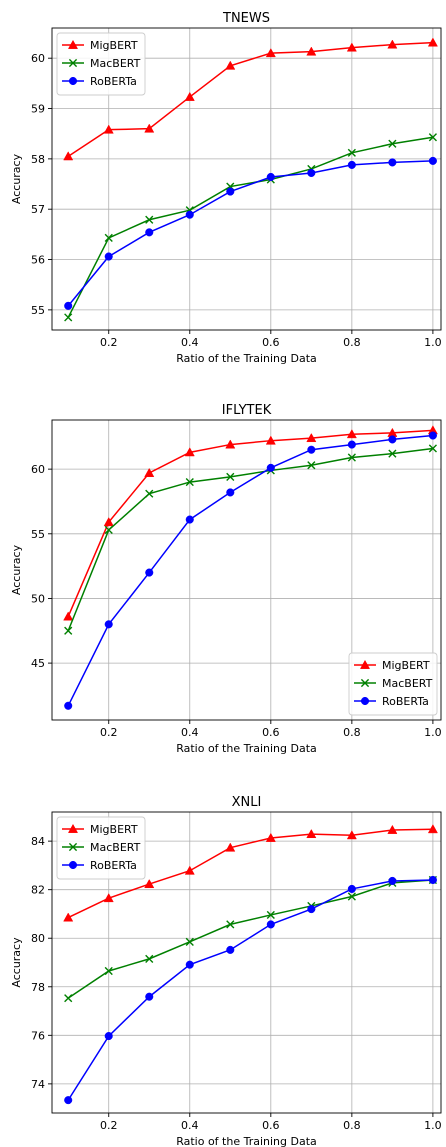  I want to click on legend-label: MacBERT, so click(115, 63).